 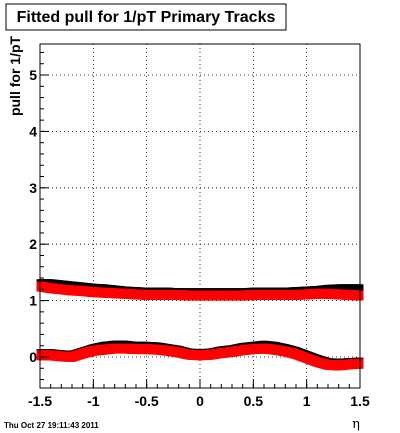 What do you see at coordinates (40, 401) in the screenshot?
I see `x-tick-label: -1.5` at bounding box center [40, 401].